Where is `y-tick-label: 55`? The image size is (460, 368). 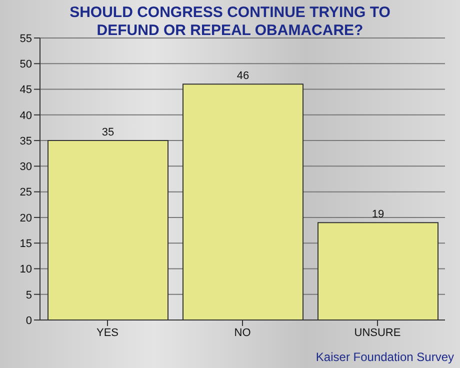 y-tick-label: 55 is located at coordinates (26, 38).